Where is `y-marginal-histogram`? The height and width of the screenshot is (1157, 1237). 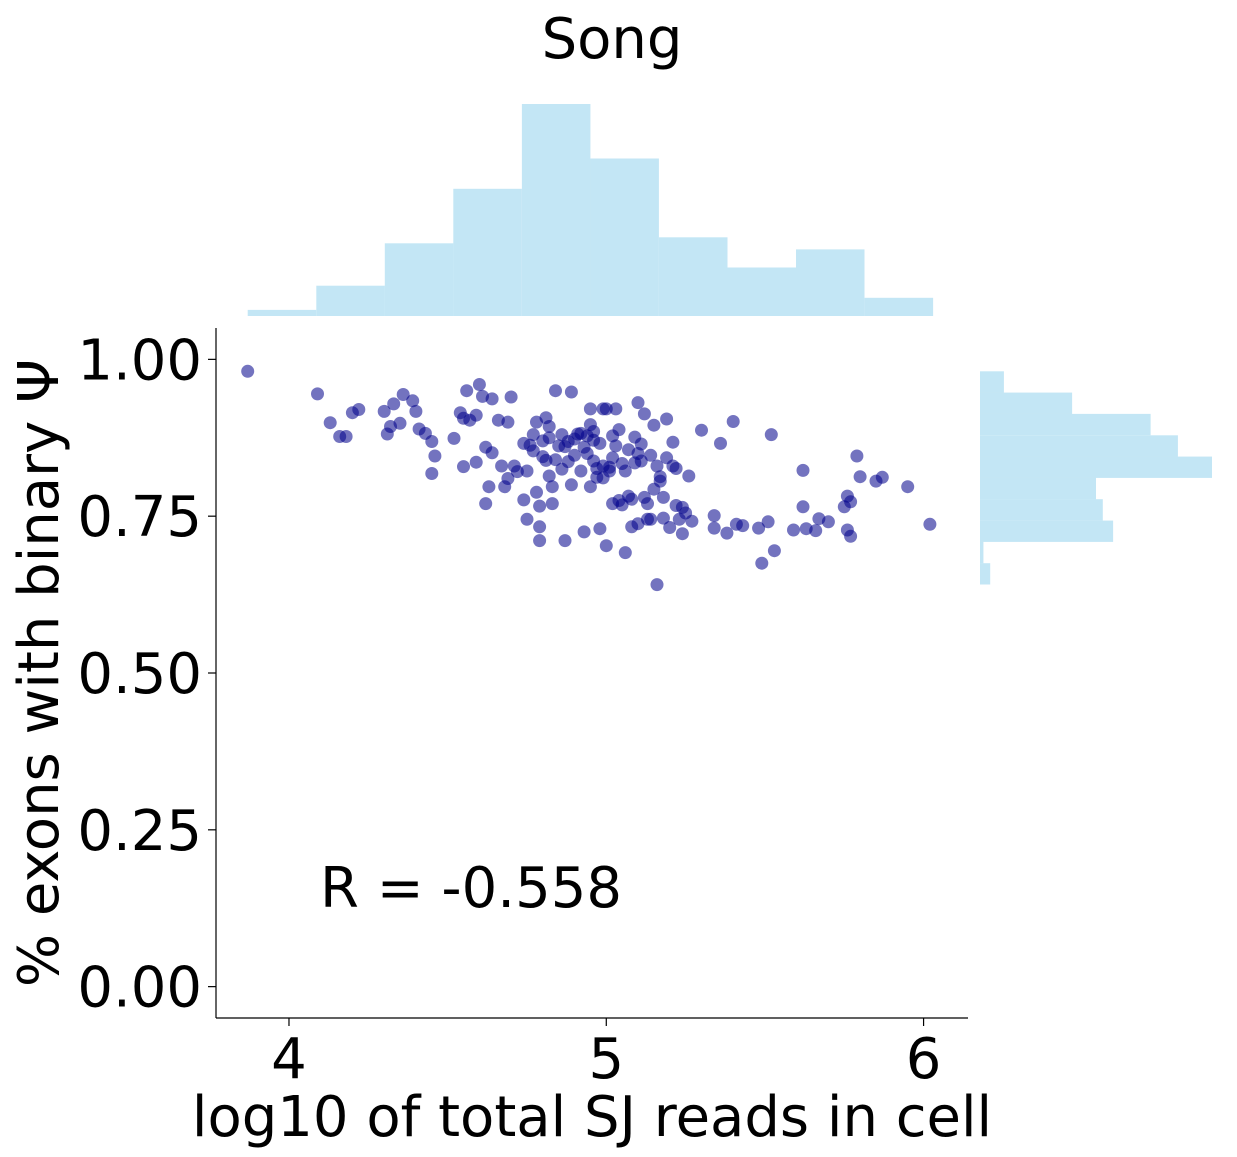 y-marginal-histogram is located at coordinates (1096, 478).